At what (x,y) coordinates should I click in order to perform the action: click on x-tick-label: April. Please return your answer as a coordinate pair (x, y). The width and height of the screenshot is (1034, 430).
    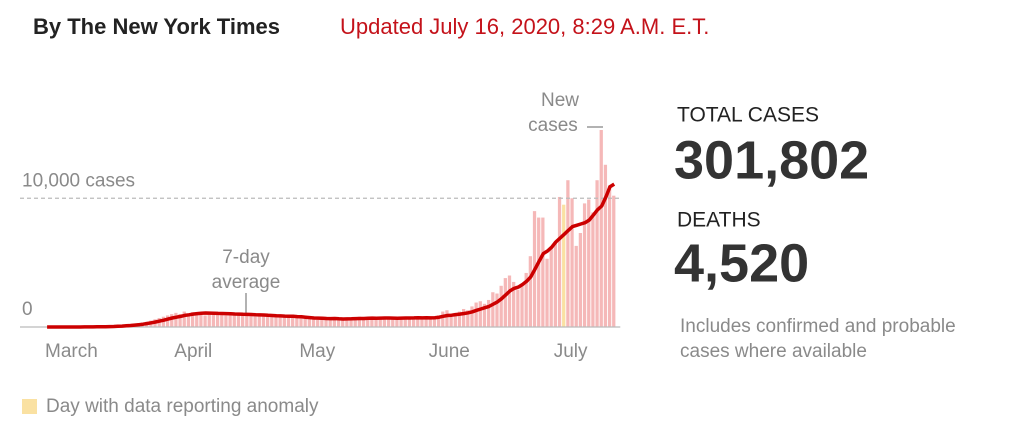
    Looking at the image, I should click on (193, 351).